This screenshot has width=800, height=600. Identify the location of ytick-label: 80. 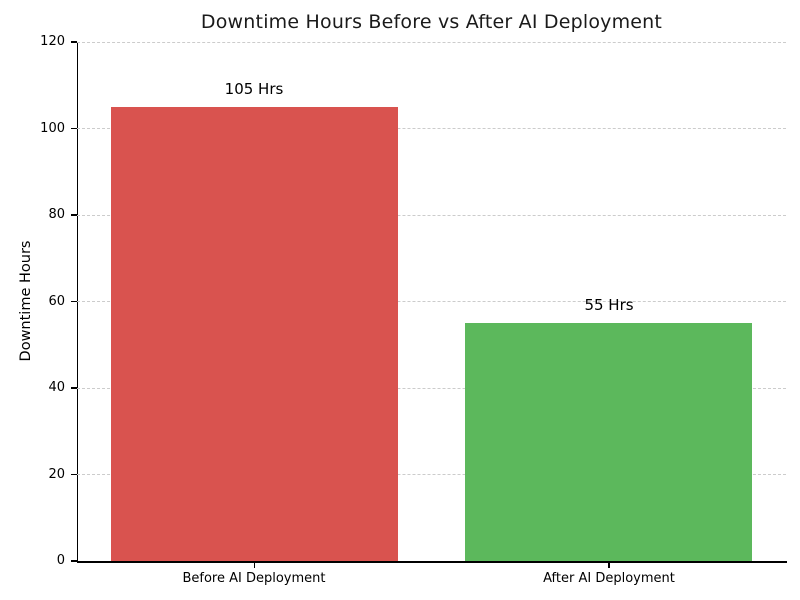
(56, 214).